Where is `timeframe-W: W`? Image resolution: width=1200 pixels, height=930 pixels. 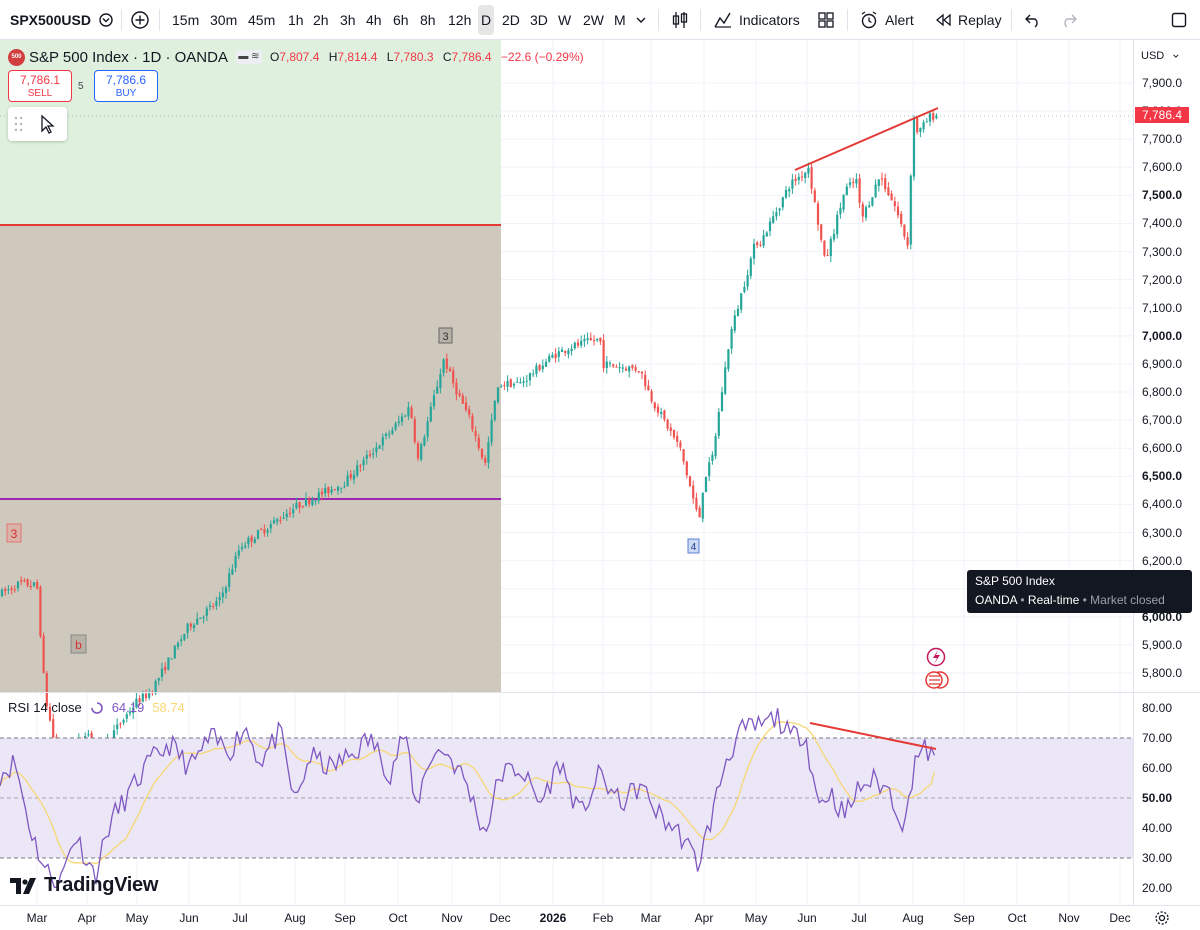 timeframe-W: W is located at coordinates (565, 20).